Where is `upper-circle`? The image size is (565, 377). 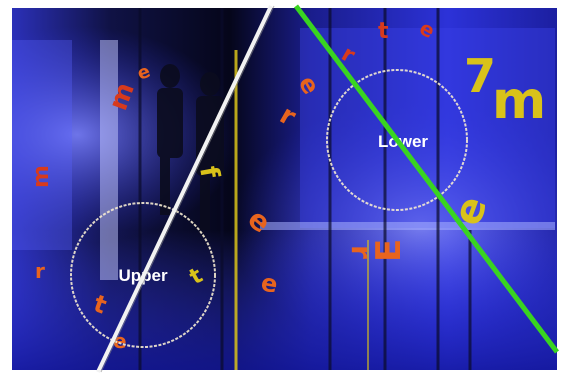 upper-circle is located at coordinates (143, 275).